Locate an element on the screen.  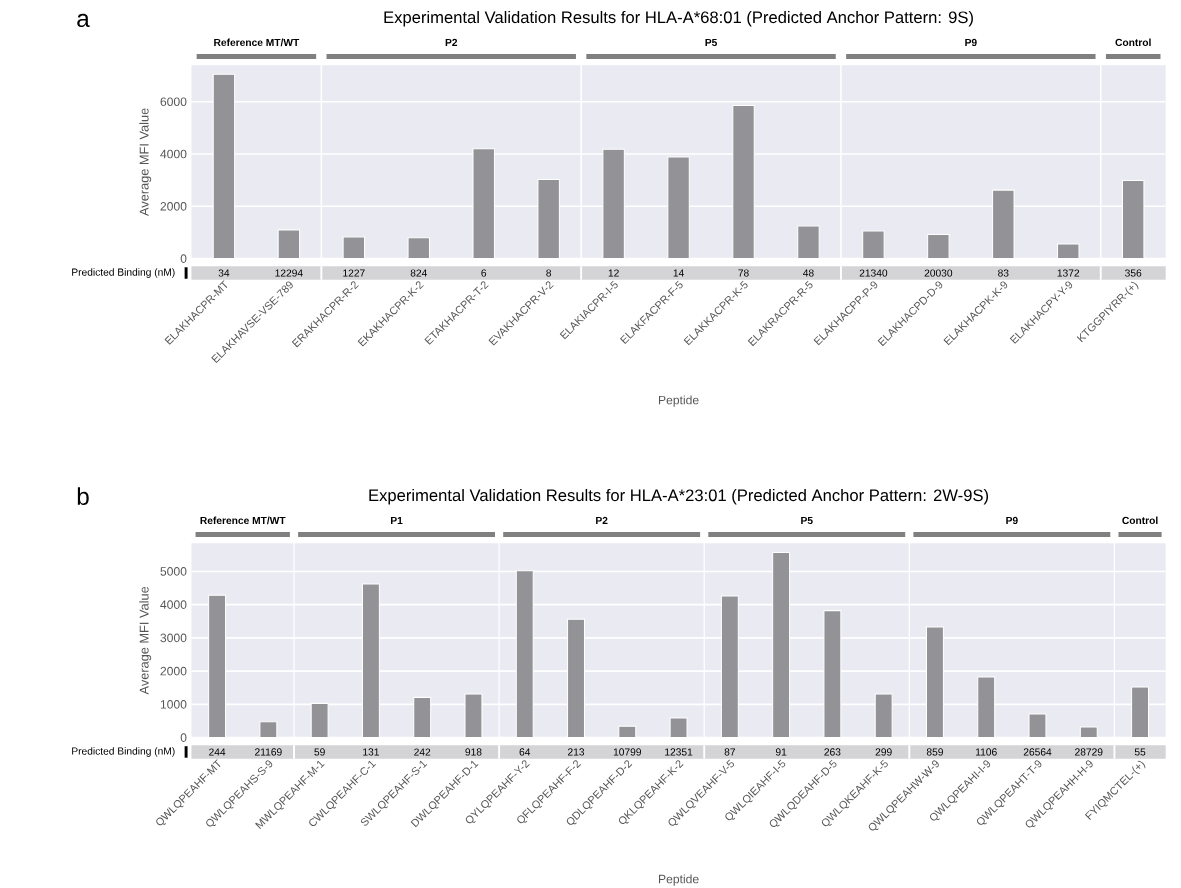
text: 78 is located at coordinates (743, 273).